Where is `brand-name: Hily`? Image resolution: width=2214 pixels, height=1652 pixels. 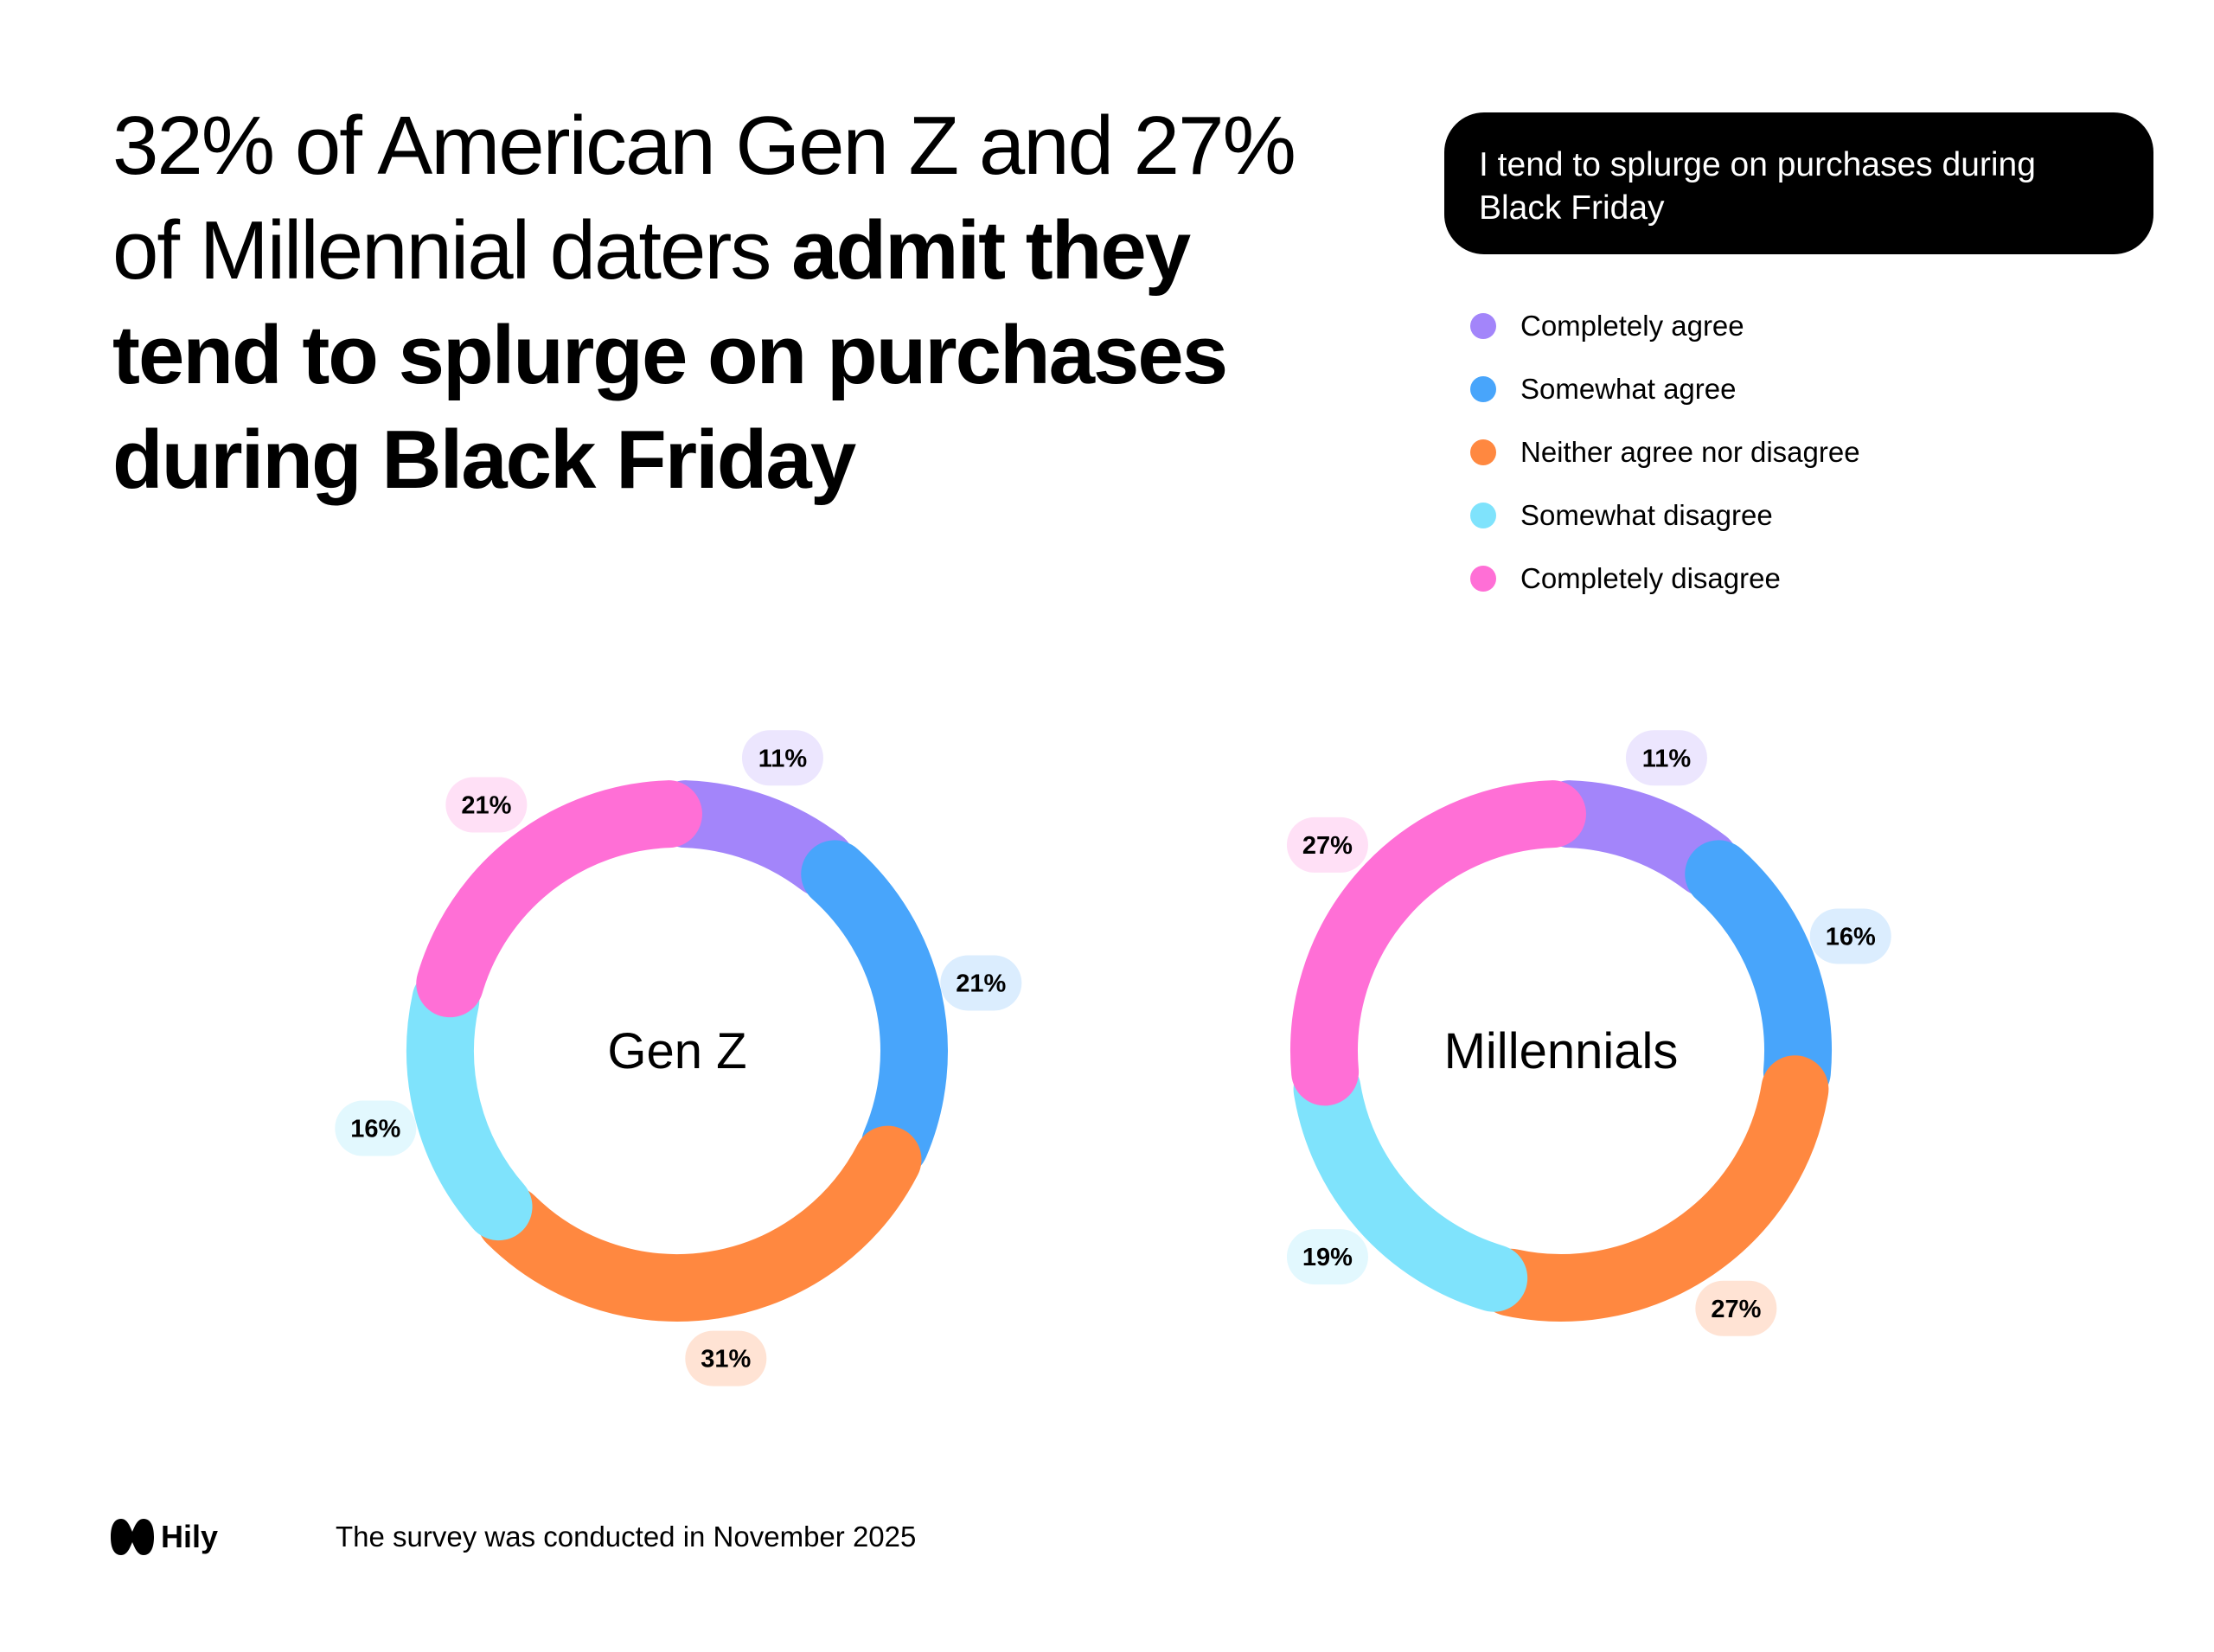
brand-name: Hily is located at coordinates (190, 1536).